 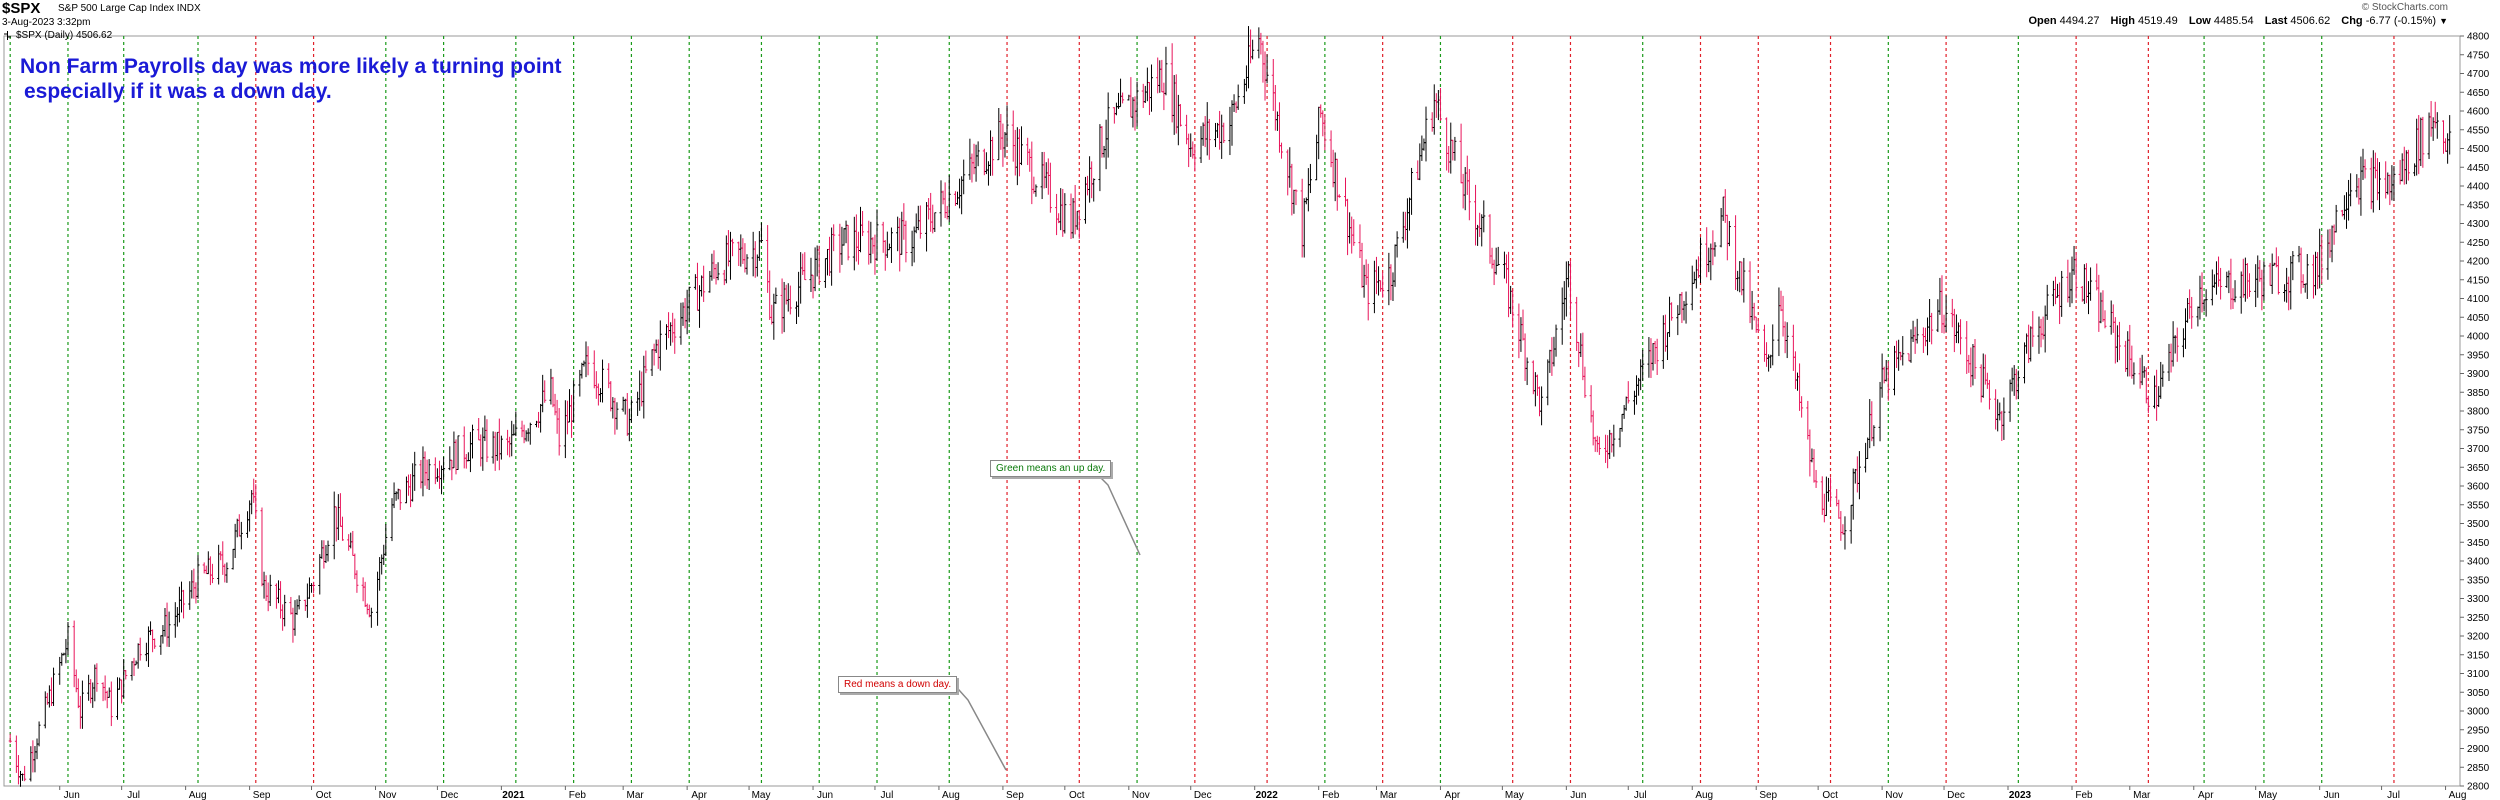 I want to click on high-label: High, so click(x=2122, y=21).